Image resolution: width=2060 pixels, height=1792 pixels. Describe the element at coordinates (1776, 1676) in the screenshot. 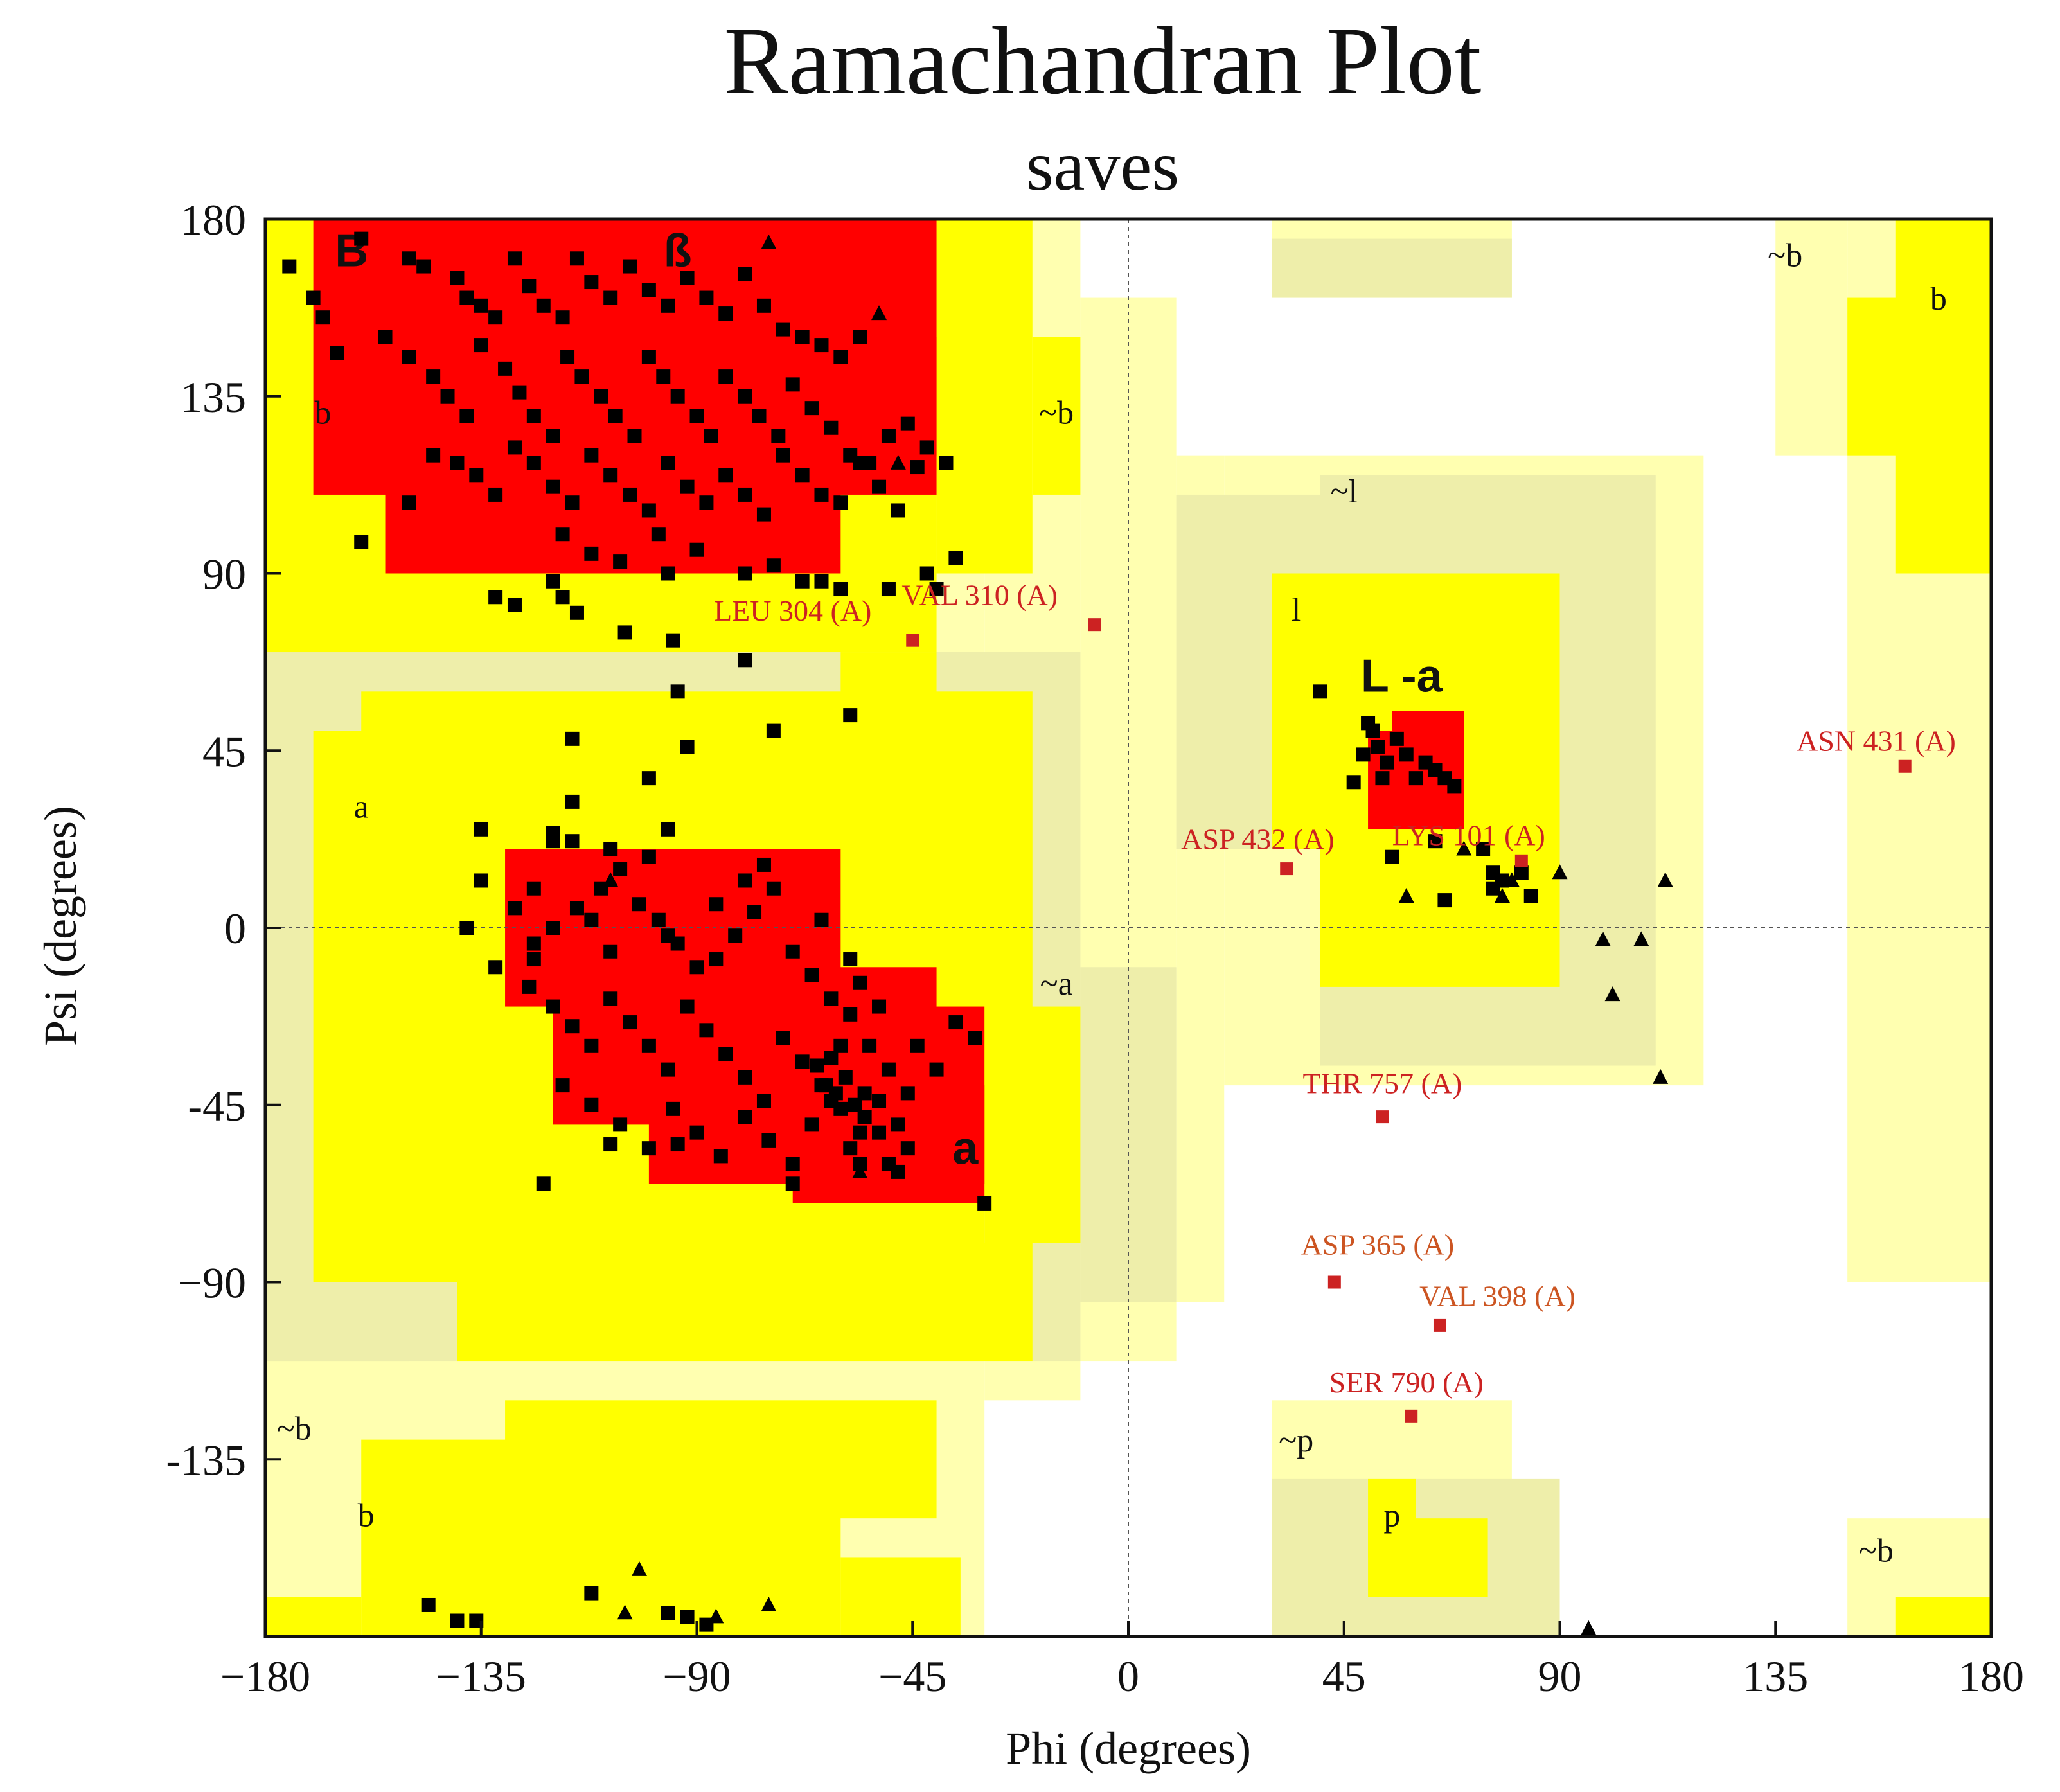

I see `x-tick-label: 135` at that location.